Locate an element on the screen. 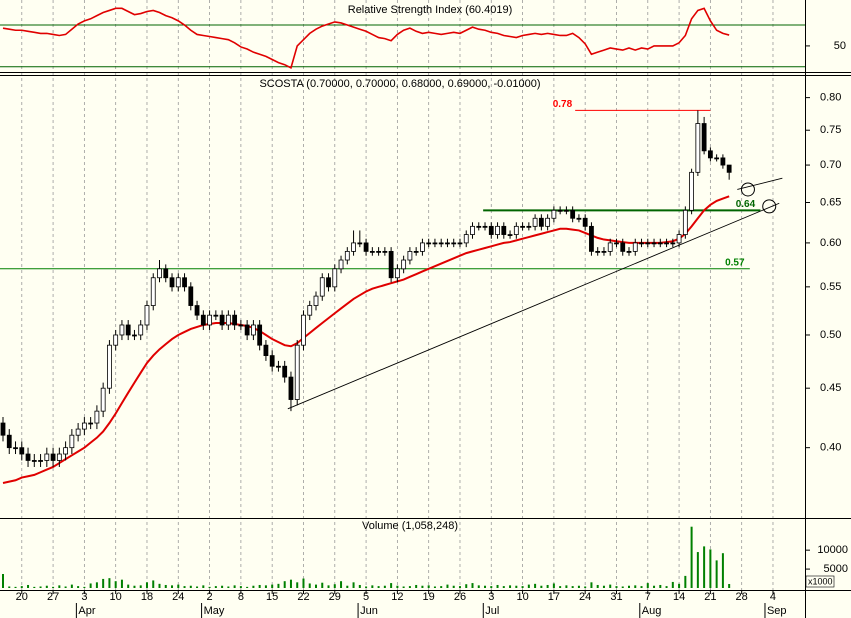 This screenshot has width=851, height=618. y-tick-label: 0.45 is located at coordinates (830, 388).